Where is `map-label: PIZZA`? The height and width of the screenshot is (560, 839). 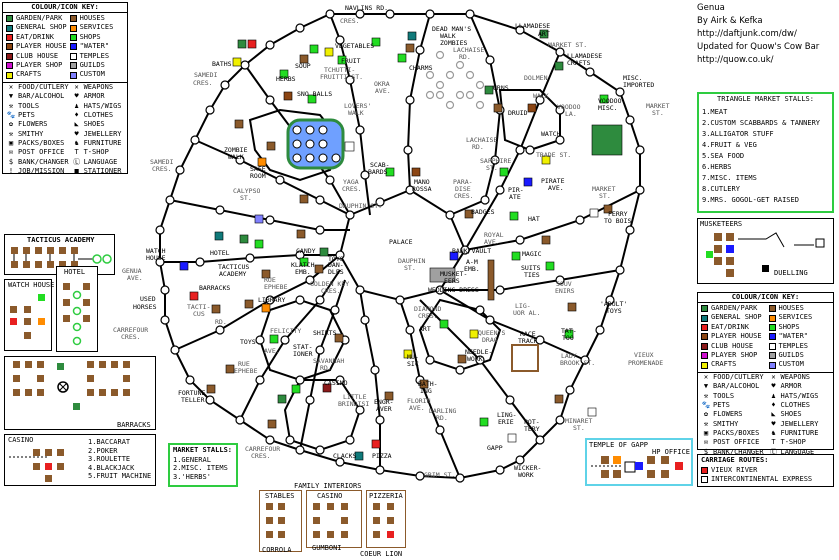 map-label: PIZZA is located at coordinates (382, 456).